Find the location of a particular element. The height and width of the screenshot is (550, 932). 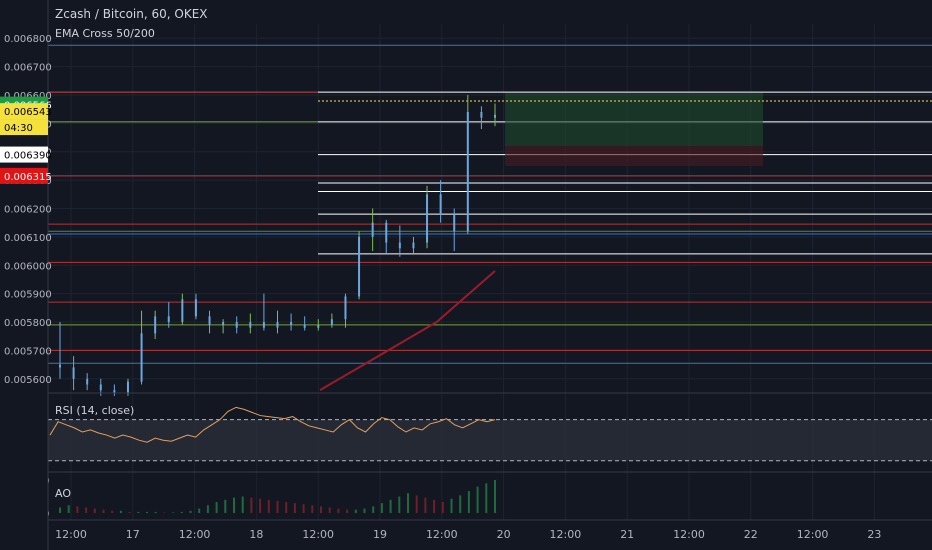

price-tick-label: 0.005600 is located at coordinates (28, 380).